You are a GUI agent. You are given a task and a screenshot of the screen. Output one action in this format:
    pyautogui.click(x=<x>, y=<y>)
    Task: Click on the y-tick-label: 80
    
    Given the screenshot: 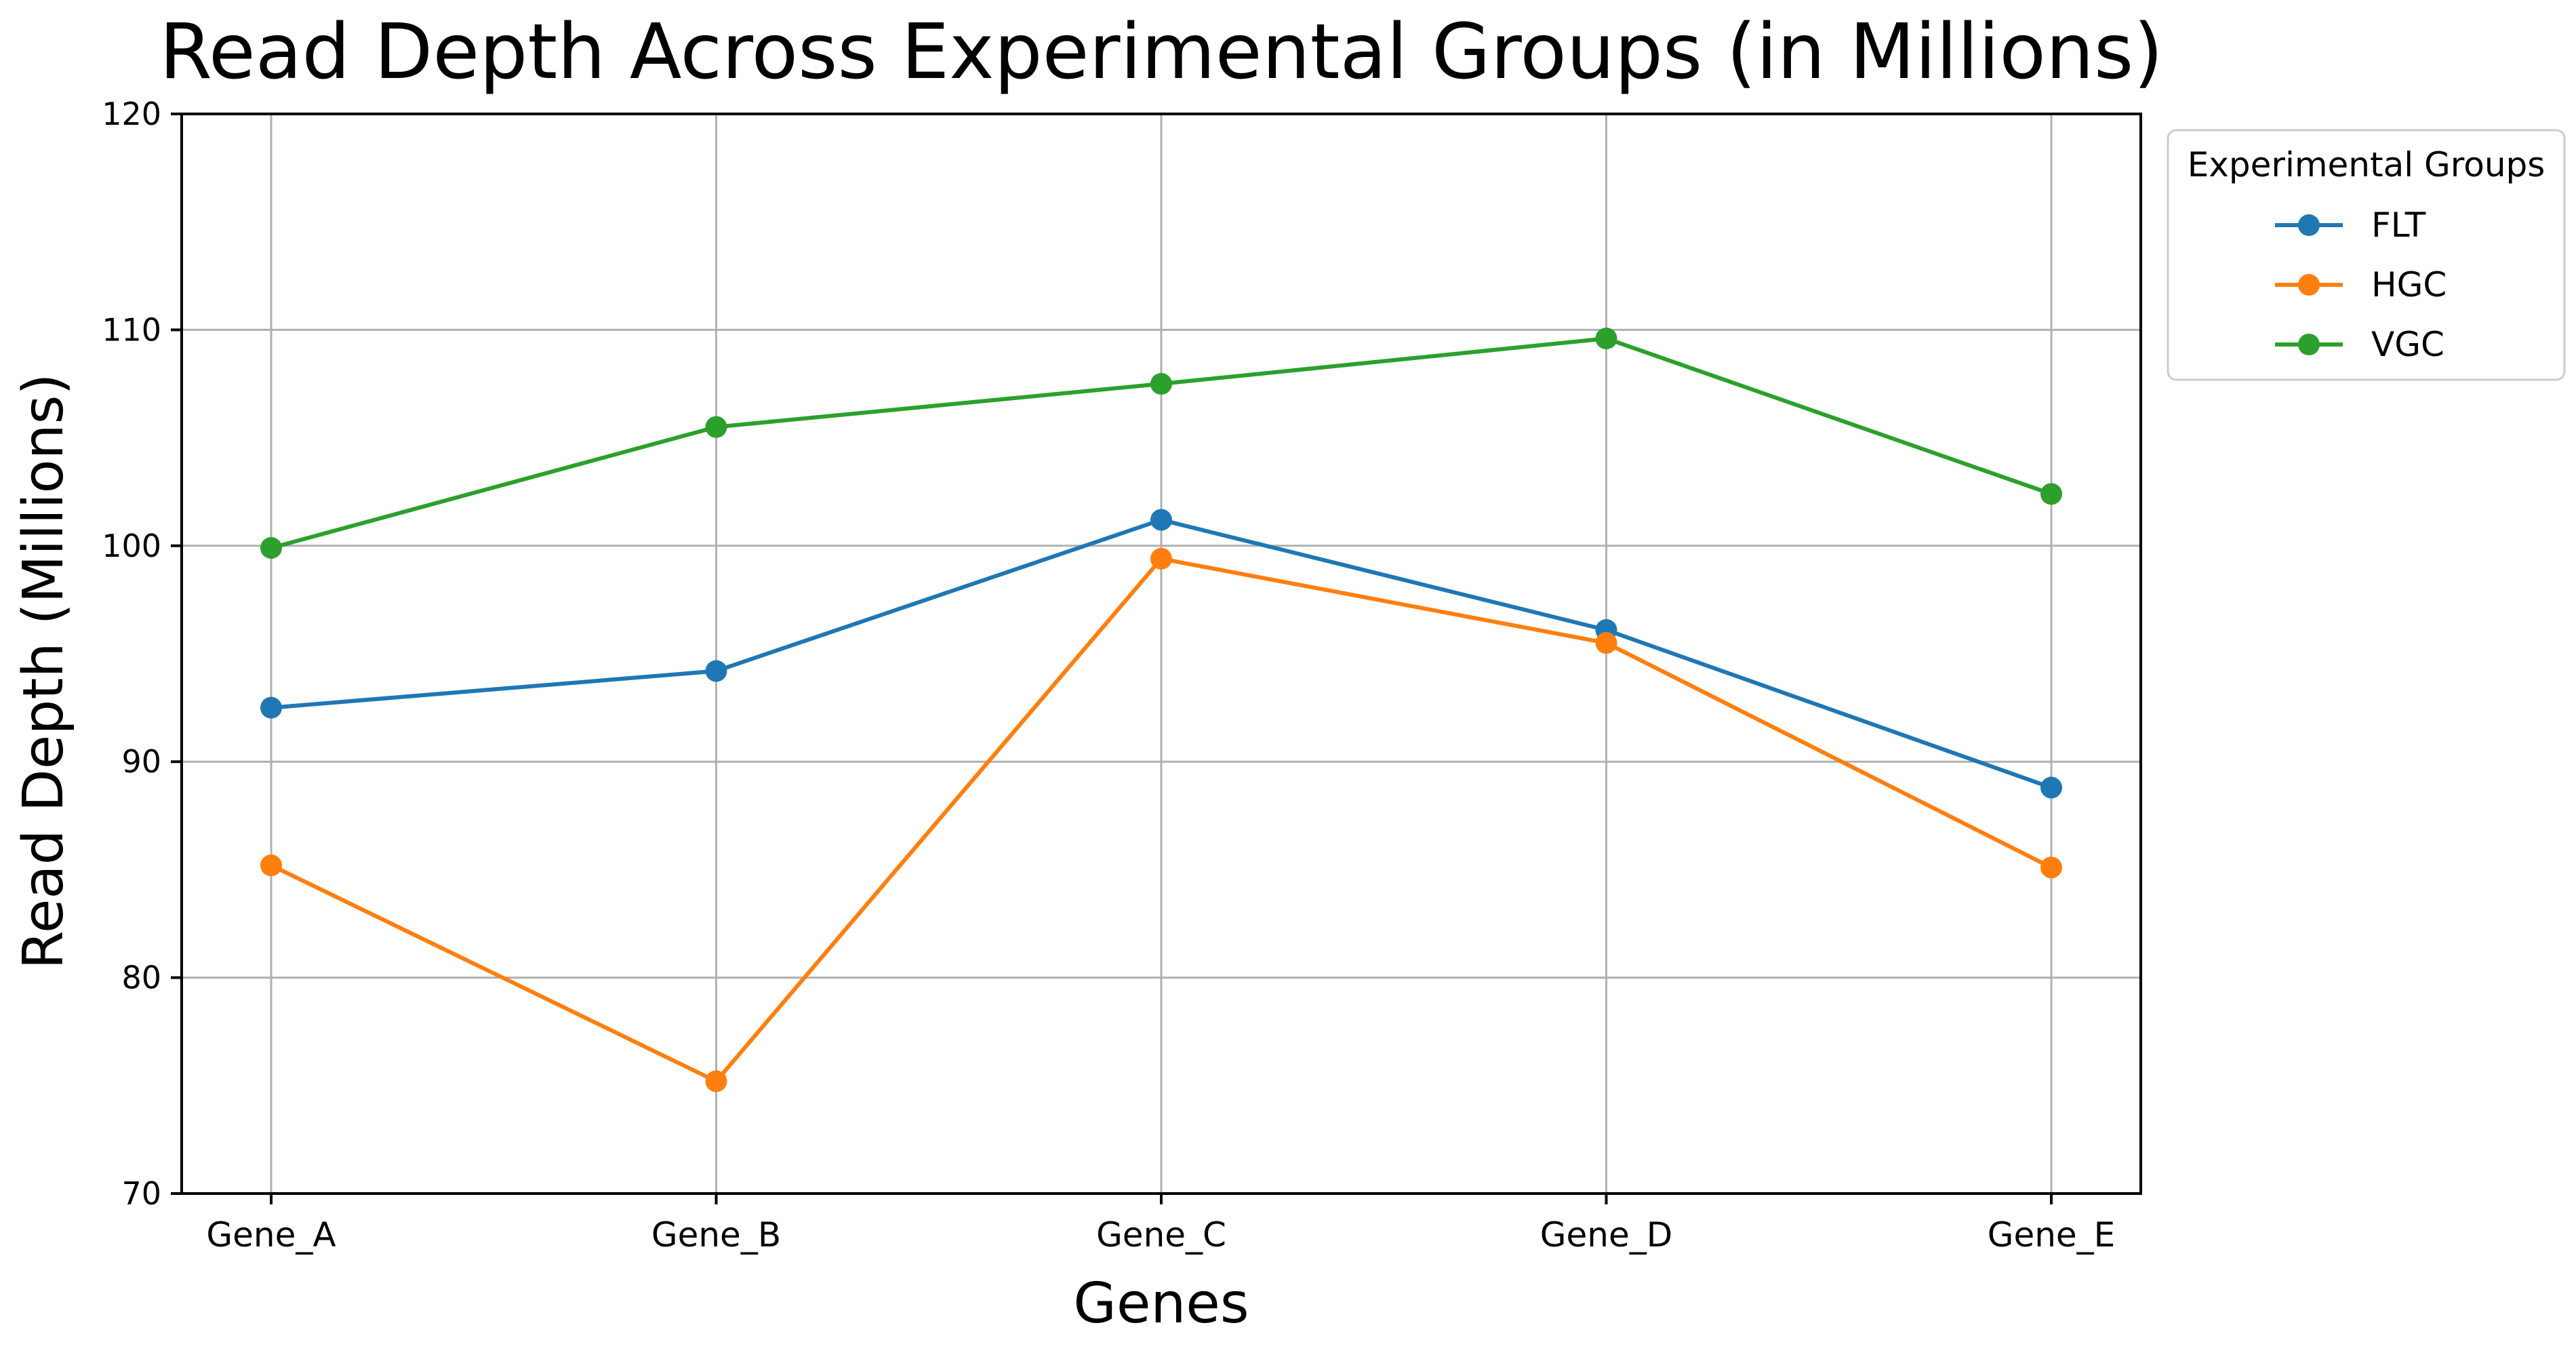 What is the action you would take?
    pyautogui.click(x=141, y=978)
    